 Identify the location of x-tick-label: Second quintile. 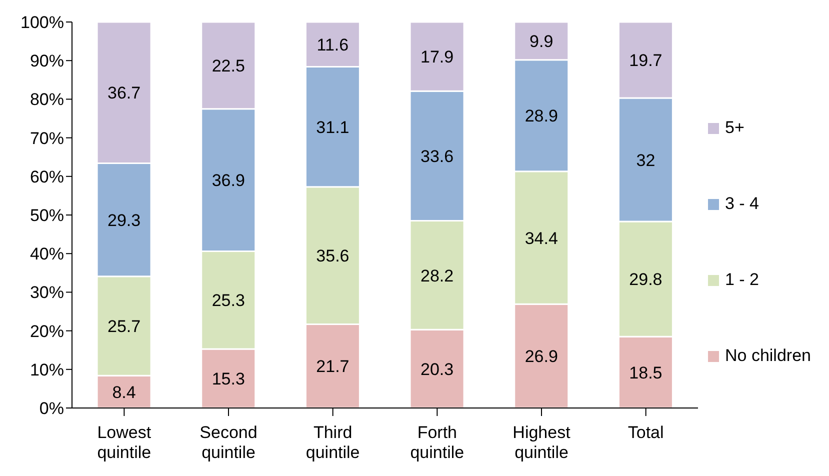
(229, 442).